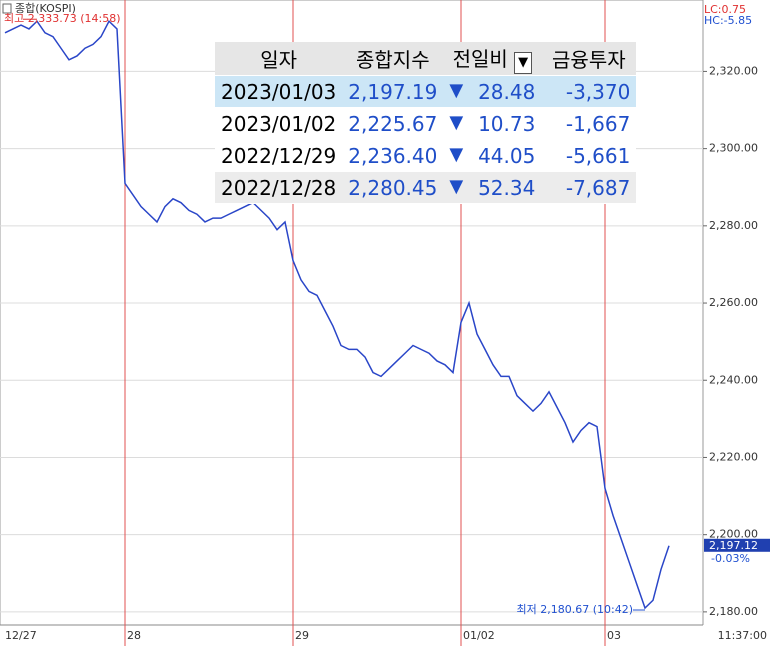  I want to click on y-tick-label: 2,320.00, so click(733, 70).